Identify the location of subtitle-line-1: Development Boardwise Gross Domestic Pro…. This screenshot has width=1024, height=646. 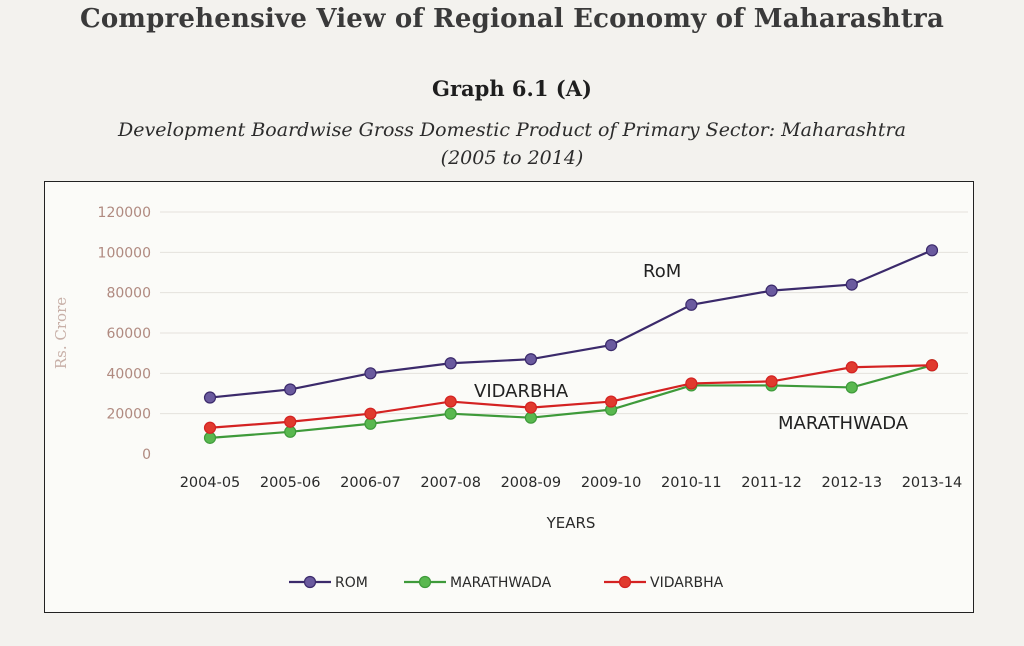
(512, 130).